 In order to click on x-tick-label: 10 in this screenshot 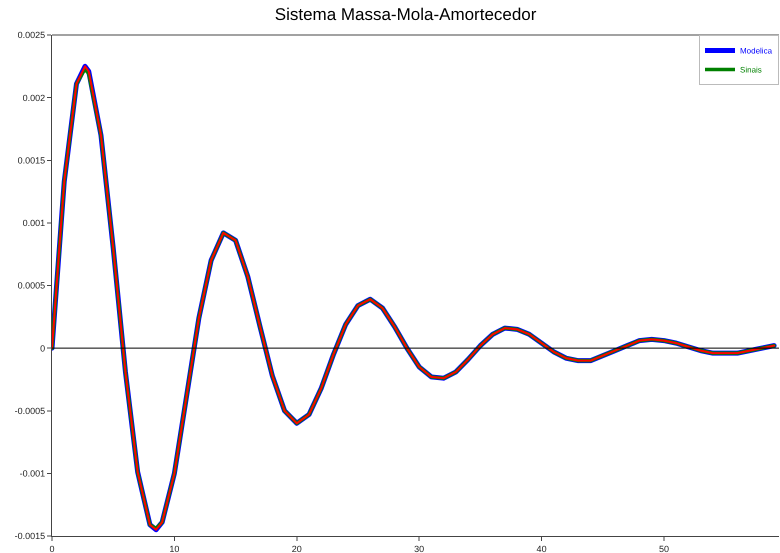, I will do `click(174, 548)`.